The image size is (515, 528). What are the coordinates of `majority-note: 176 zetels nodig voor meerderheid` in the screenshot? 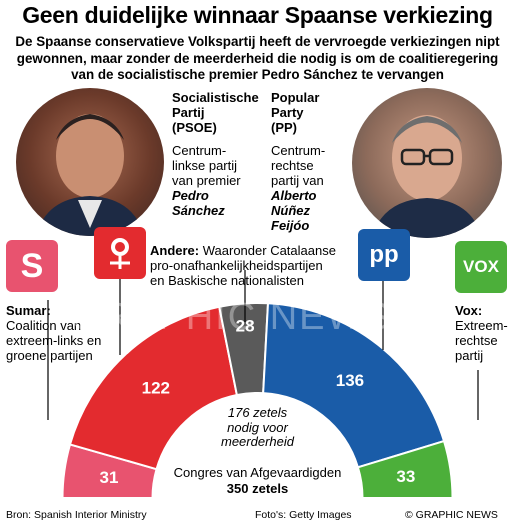 It's located at (257, 427).